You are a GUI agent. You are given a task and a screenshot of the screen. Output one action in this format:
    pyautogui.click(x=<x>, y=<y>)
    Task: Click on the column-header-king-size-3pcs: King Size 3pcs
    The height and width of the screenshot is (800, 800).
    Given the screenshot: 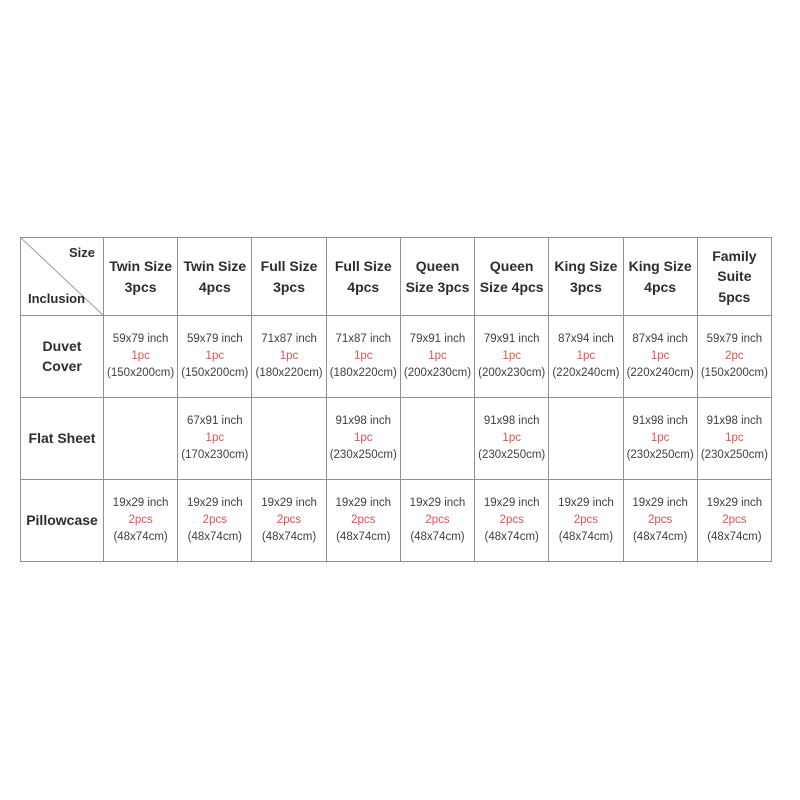 What is the action you would take?
    pyautogui.click(x=586, y=276)
    